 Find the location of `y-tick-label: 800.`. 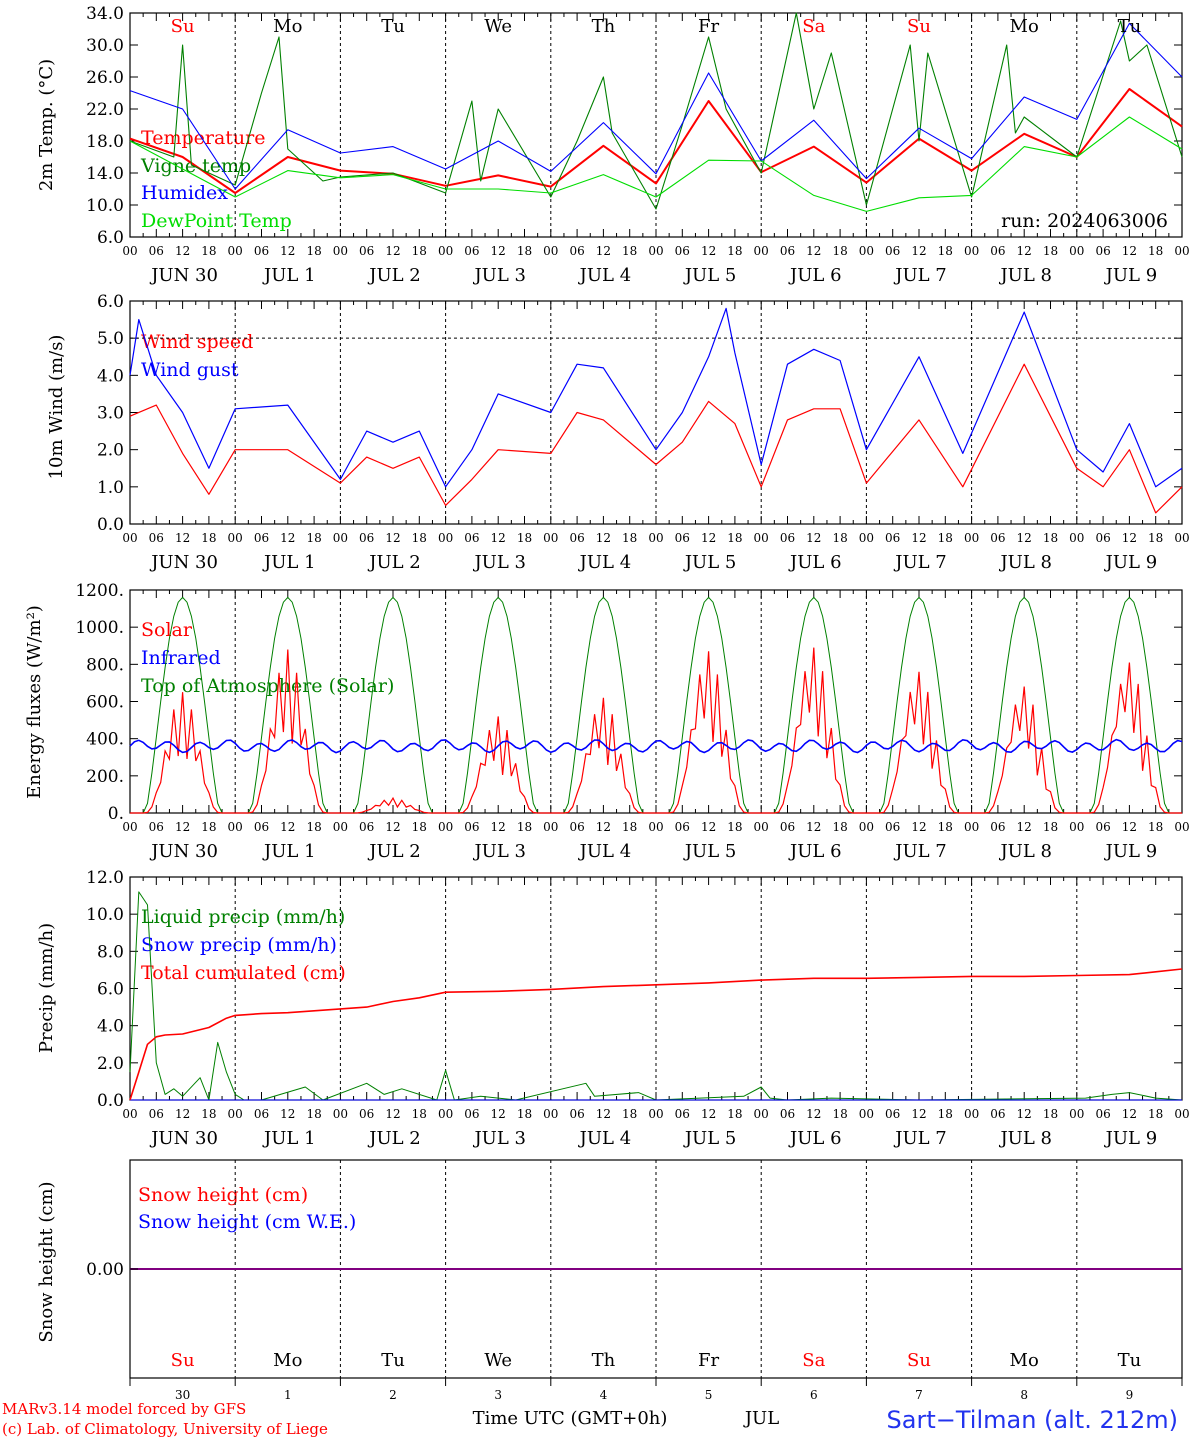

y-tick-label: 800. is located at coordinates (105, 665).